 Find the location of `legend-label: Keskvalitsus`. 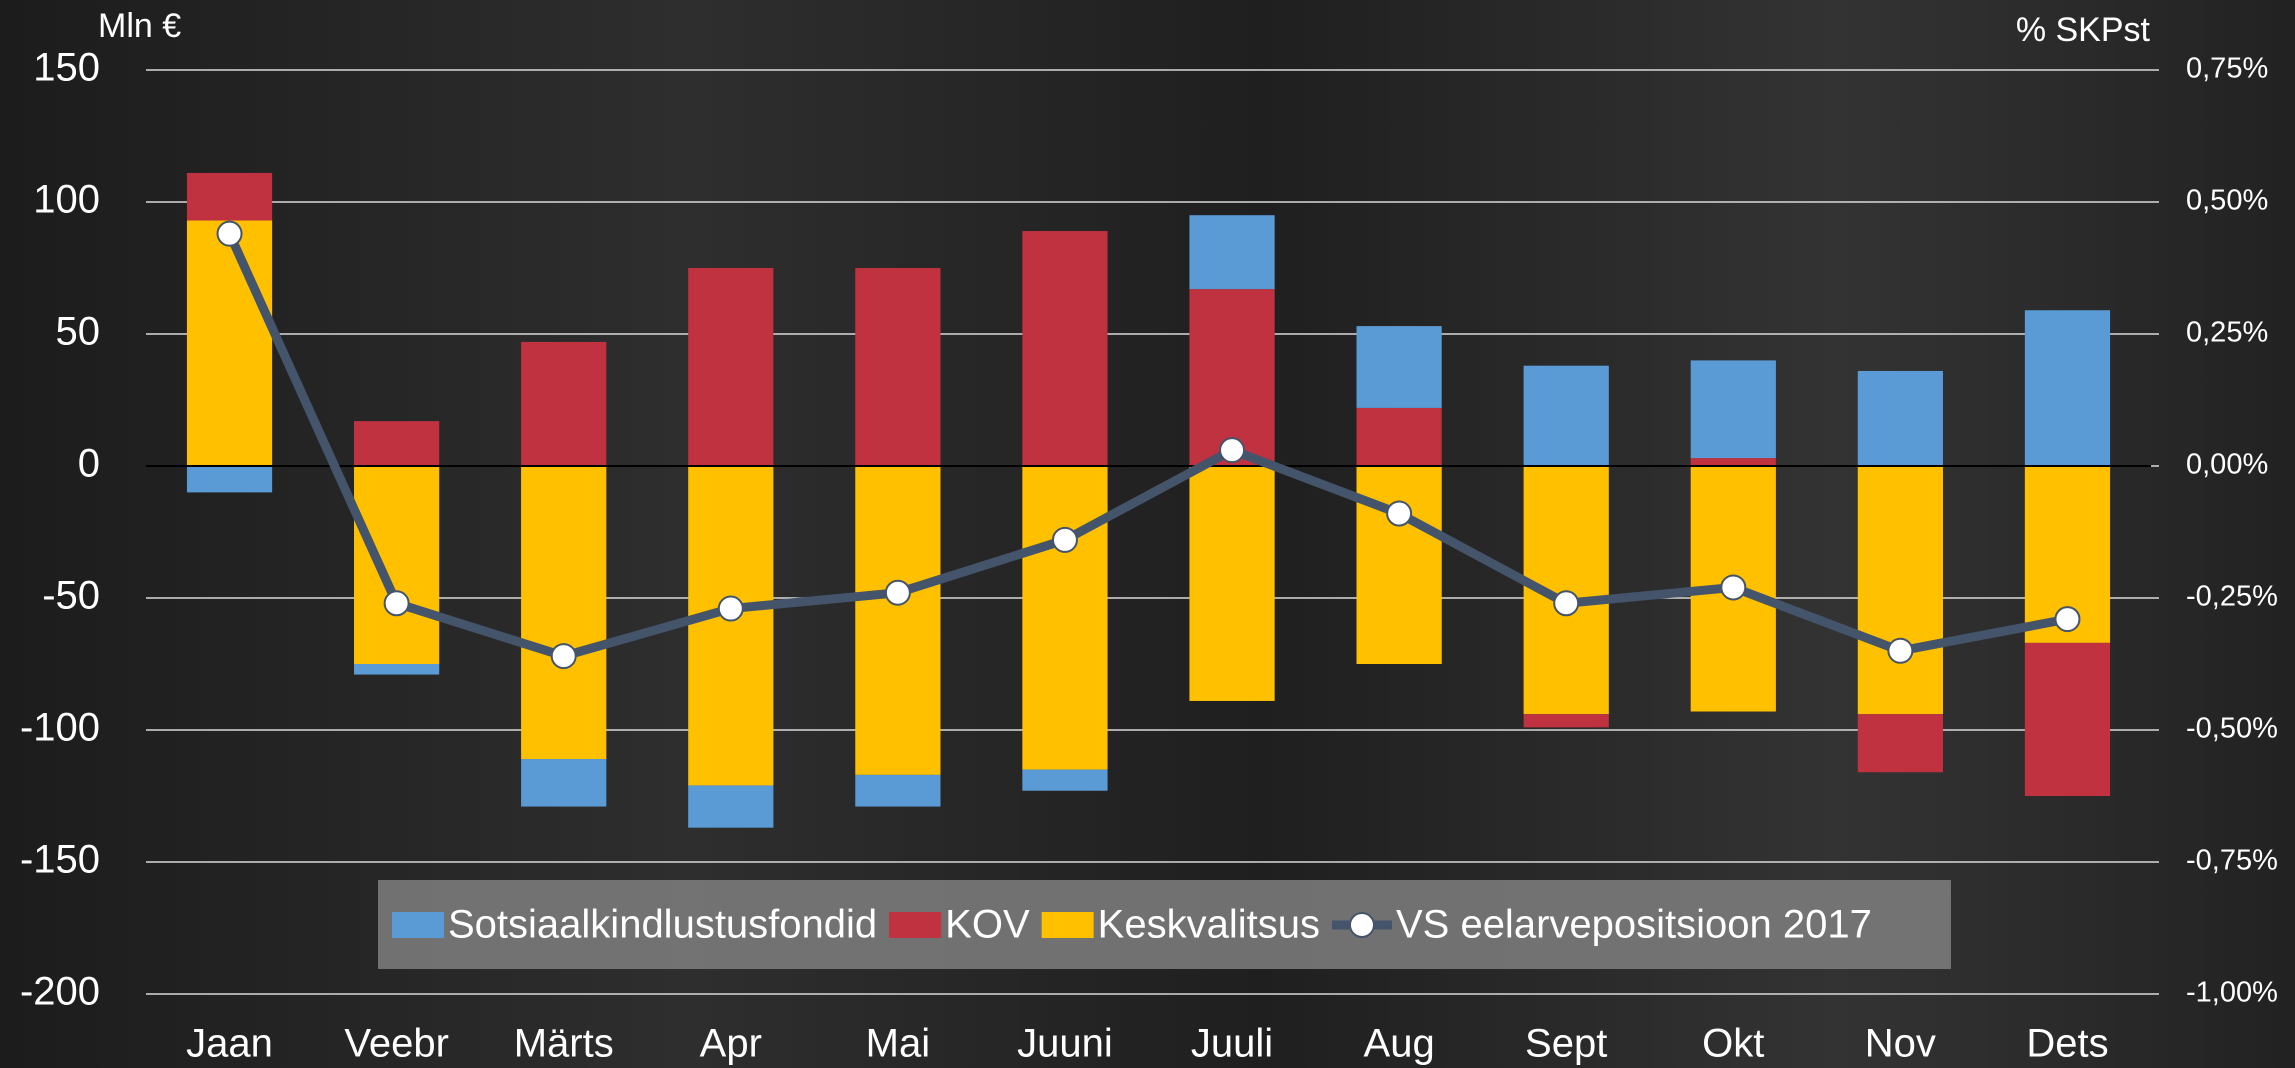

legend-label: Keskvalitsus is located at coordinates (1209, 925).